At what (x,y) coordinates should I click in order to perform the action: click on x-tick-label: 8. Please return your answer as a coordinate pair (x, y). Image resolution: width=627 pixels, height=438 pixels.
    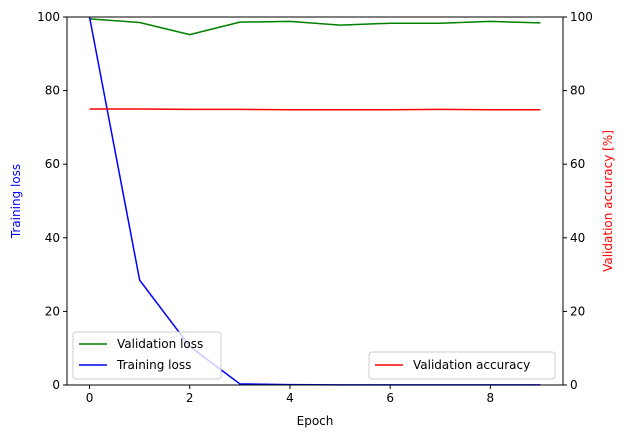
    Looking at the image, I should click on (491, 398).